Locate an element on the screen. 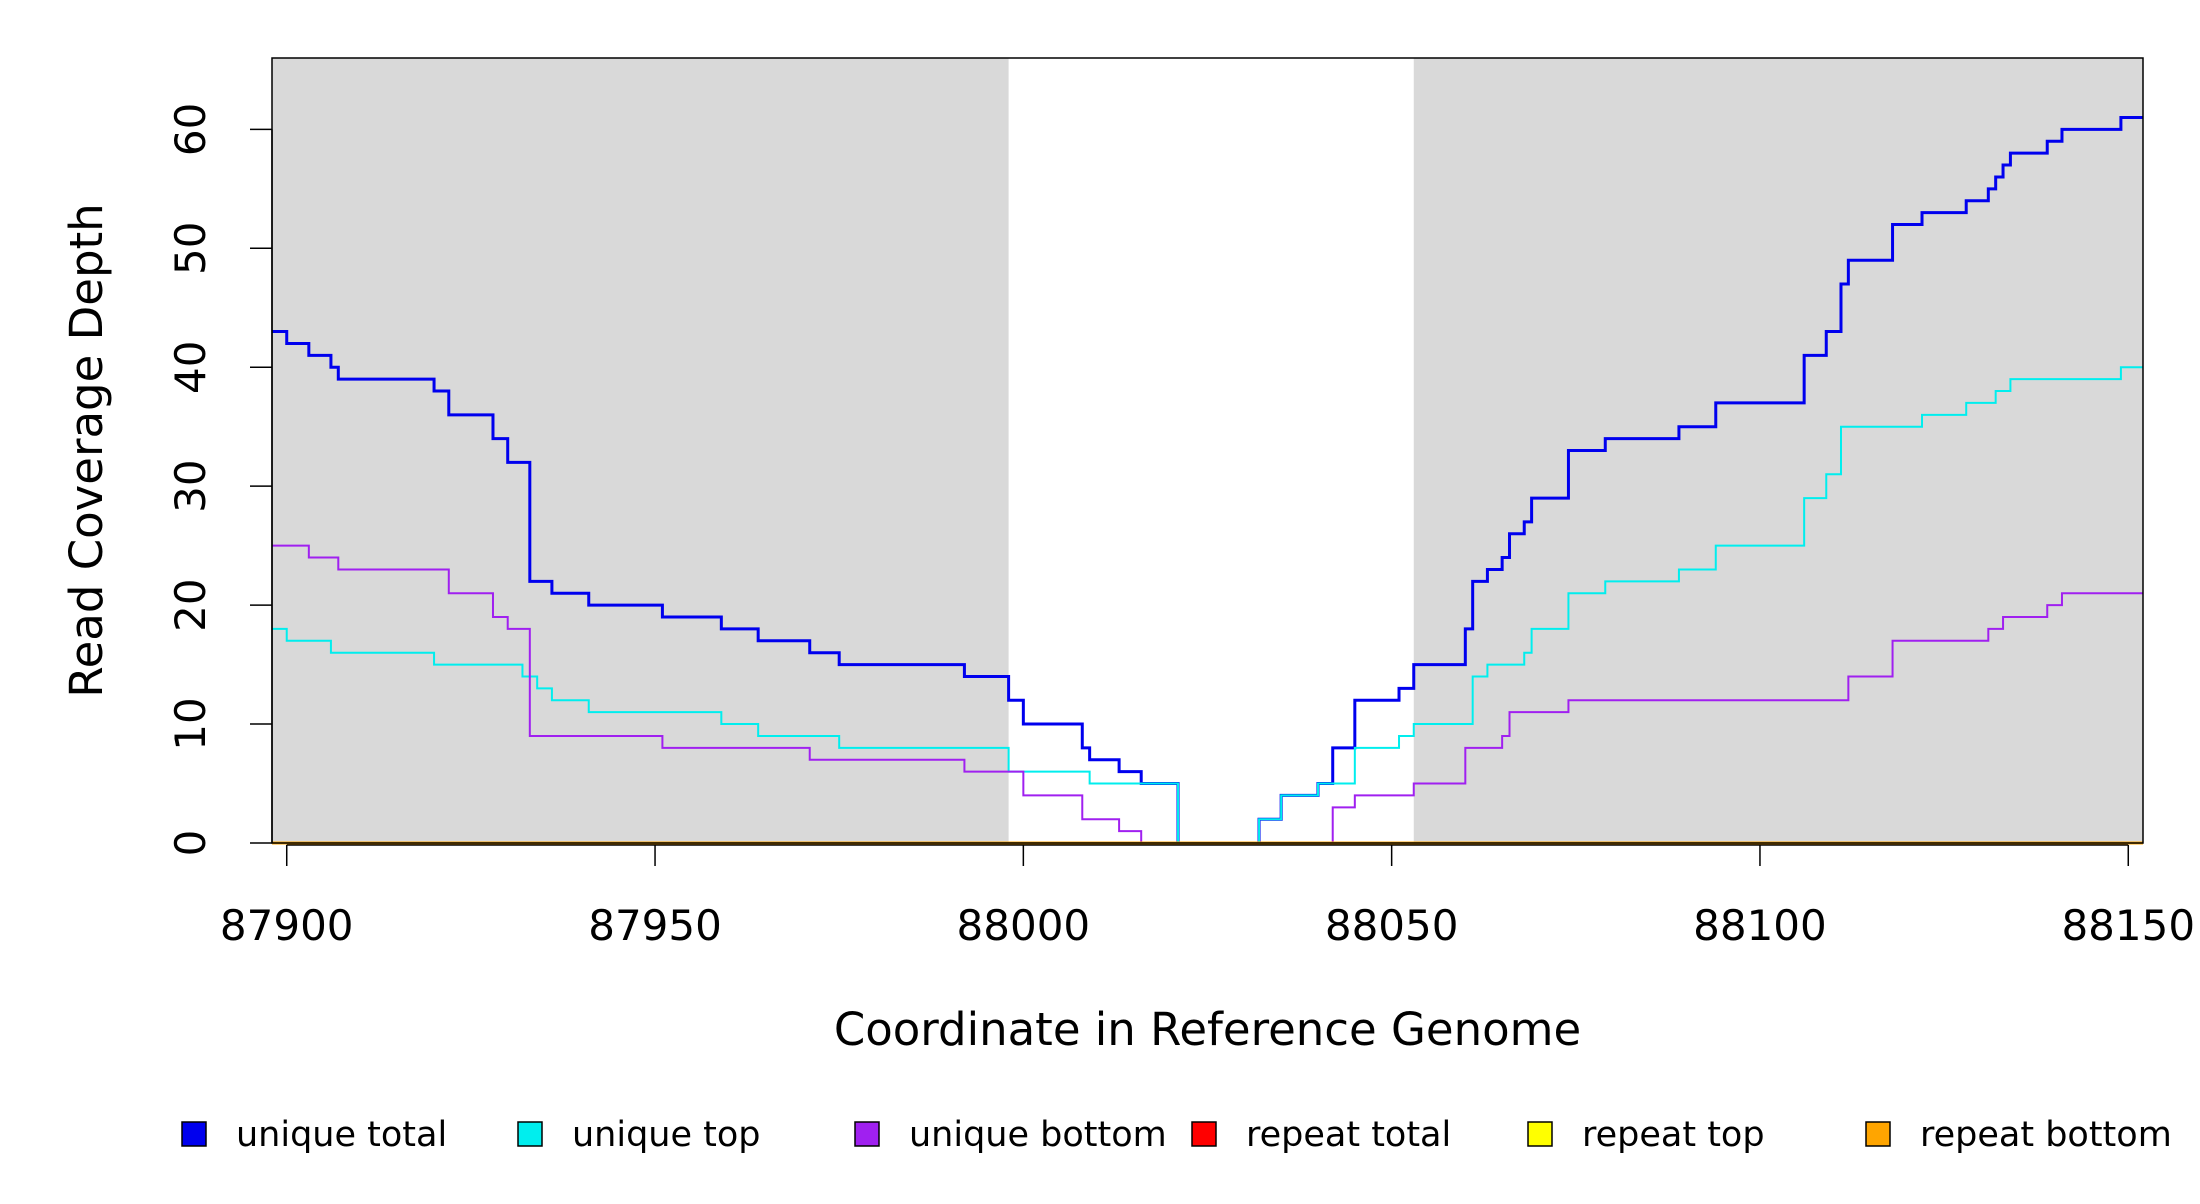  legend-label-repeat-total: repeat total is located at coordinates (1348, 1135).